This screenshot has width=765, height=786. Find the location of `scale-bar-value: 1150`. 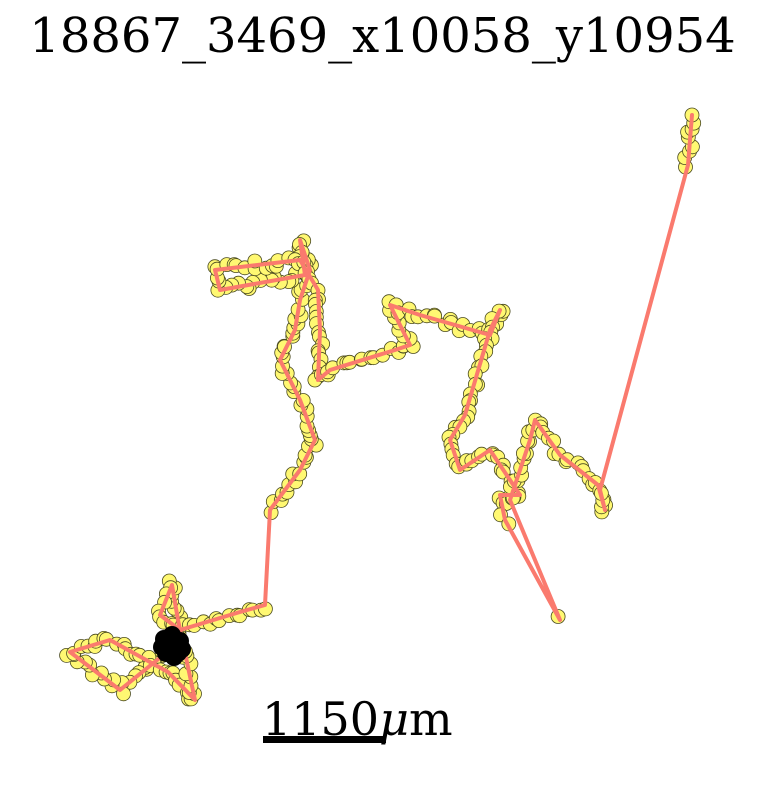

scale-bar-value: 1150 is located at coordinates (321, 719).